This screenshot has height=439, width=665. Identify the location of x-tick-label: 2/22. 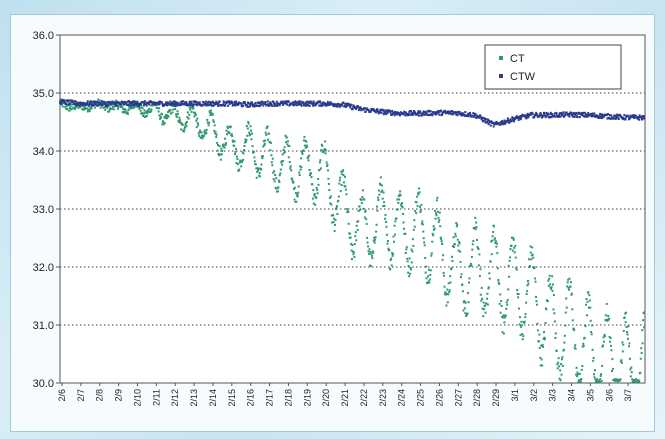
(364, 398).